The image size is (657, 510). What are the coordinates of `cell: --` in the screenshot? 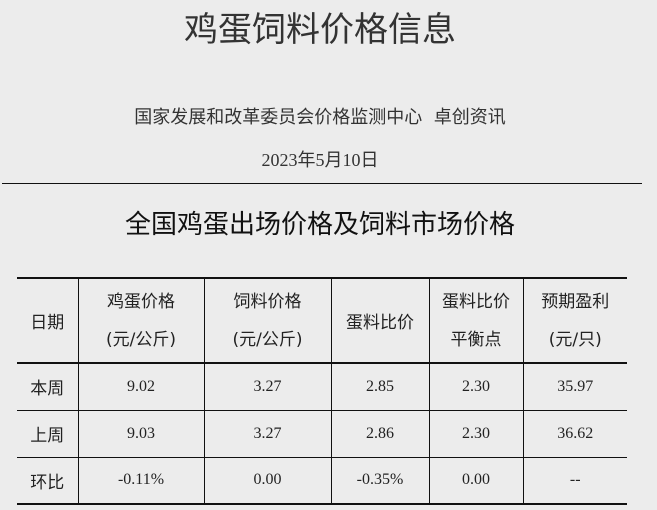 It's located at (575, 480).